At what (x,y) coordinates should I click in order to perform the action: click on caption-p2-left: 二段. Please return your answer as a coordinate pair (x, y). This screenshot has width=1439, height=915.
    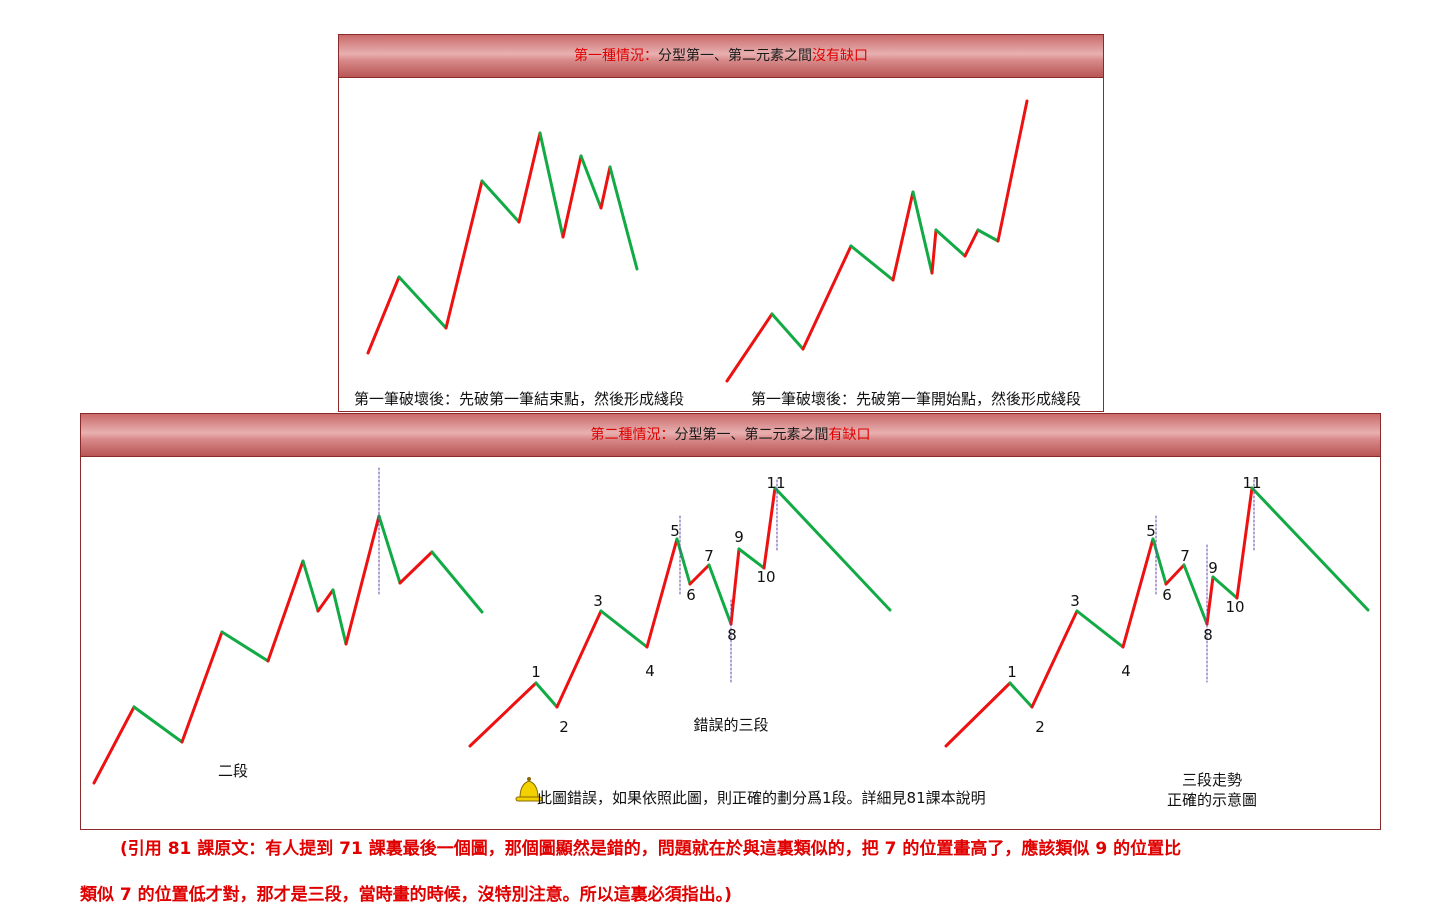
    Looking at the image, I should click on (233, 771).